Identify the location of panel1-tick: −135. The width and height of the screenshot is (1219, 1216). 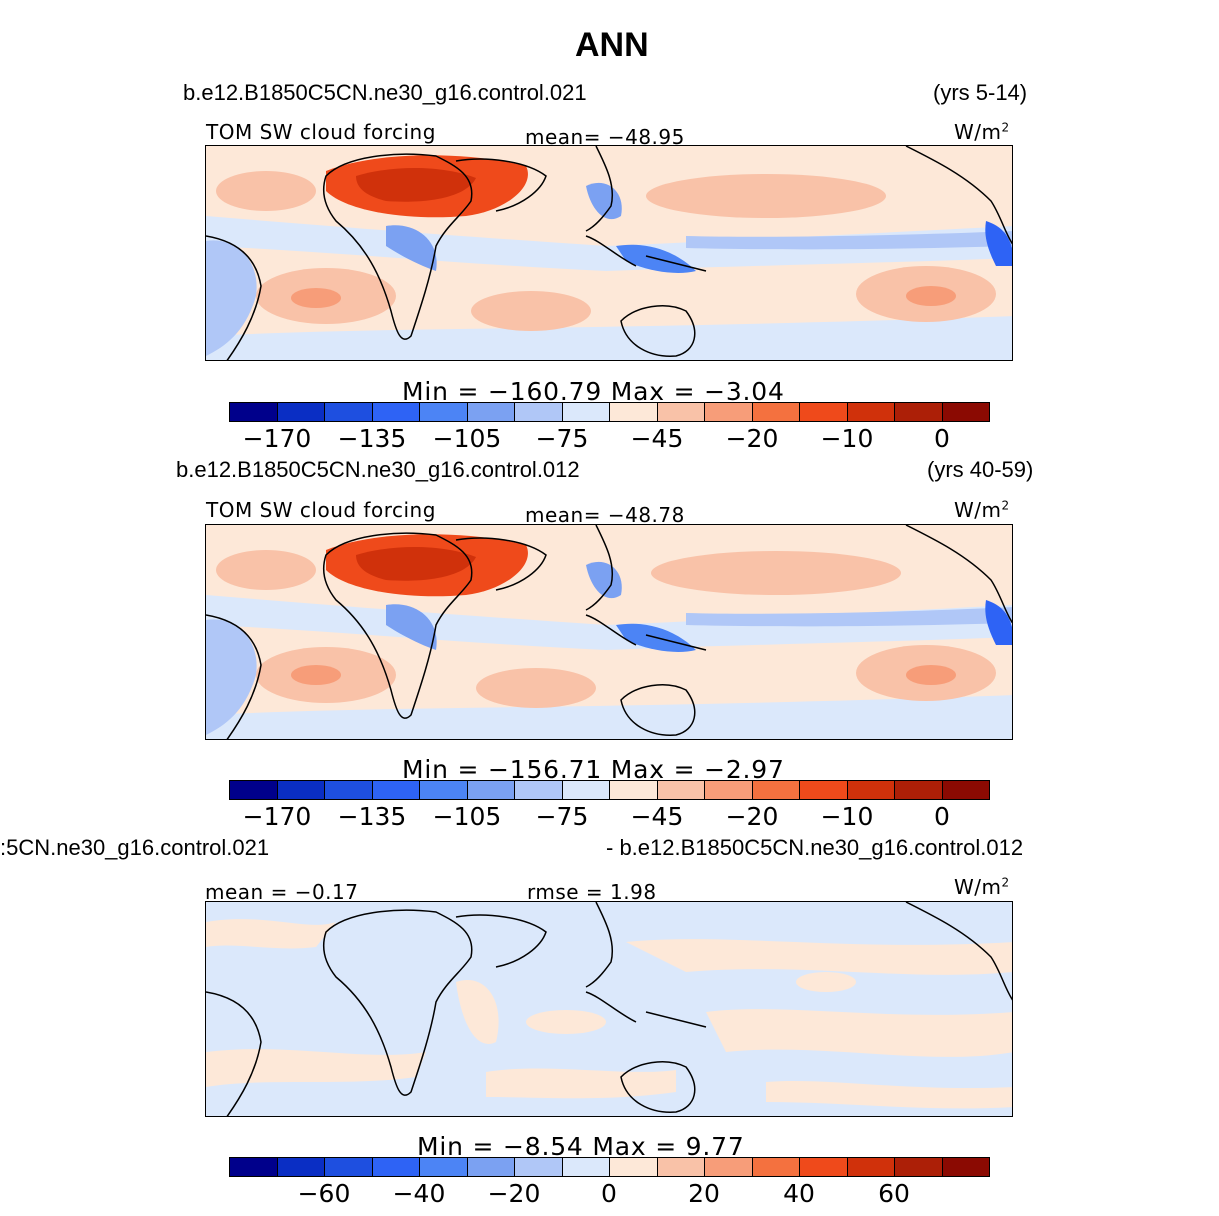
(372, 438).